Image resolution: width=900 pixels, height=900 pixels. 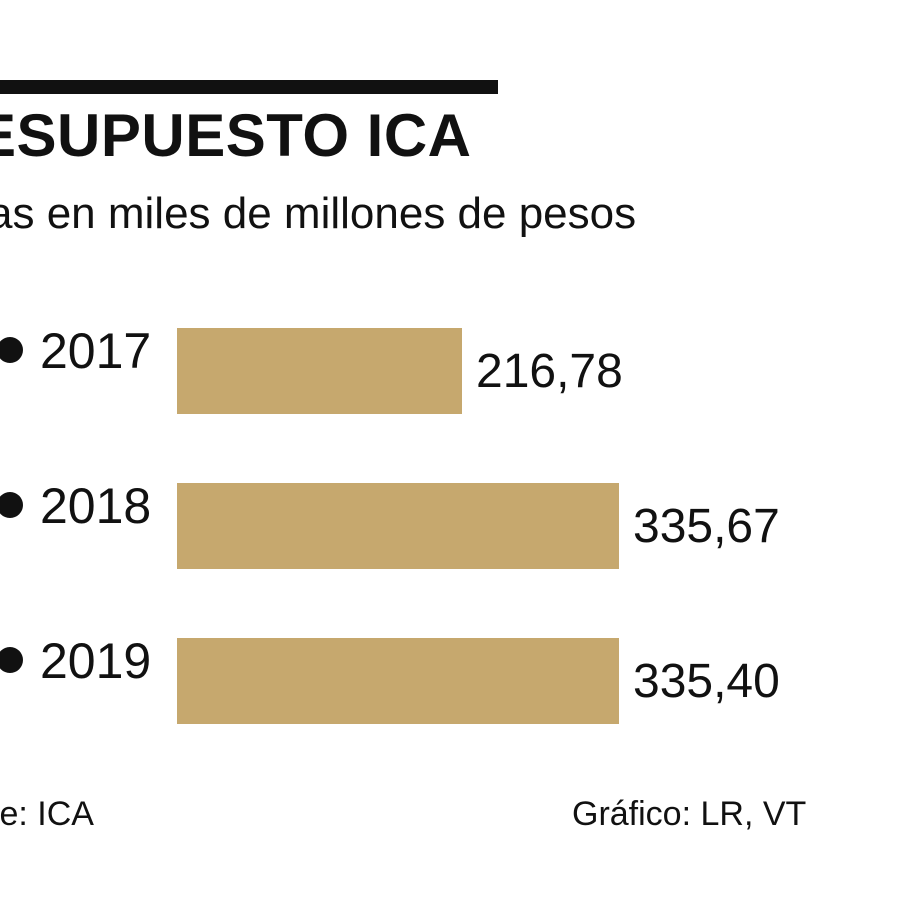 I want to click on chart-subtitle: as en miles de millones de pesos, so click(x=318, y=213).